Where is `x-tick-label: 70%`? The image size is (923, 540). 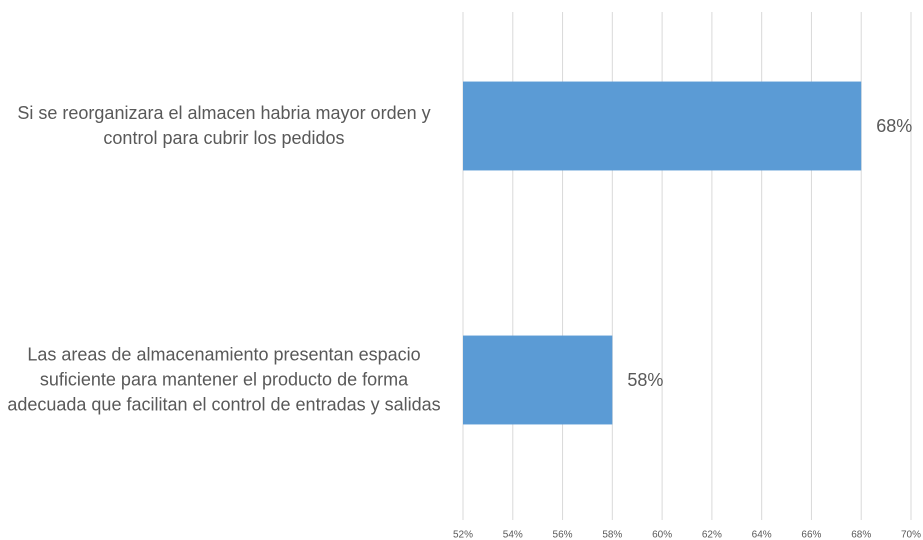 x-tick-label: 70% is located at coordinates (911, 535).